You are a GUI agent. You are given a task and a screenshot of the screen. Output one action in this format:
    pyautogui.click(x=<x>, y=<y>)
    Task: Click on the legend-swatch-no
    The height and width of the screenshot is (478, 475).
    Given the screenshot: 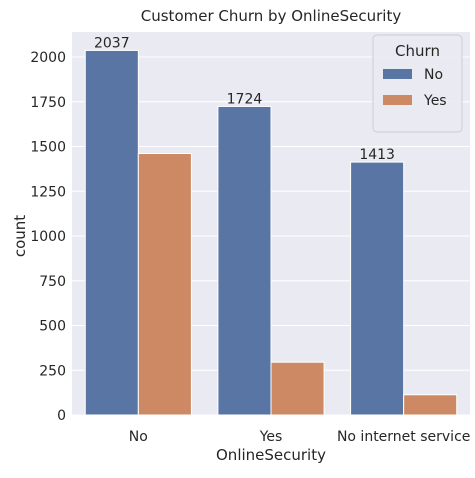 What is the action you would take?
    pyautogui.click(x=397, y=74)
    